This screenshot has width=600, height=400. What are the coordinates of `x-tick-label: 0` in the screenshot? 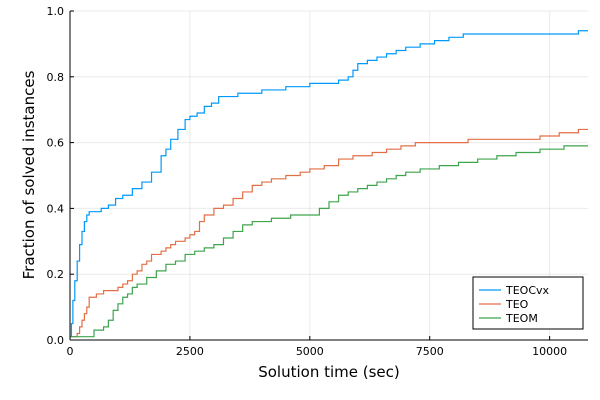 It's located at (70, 351).